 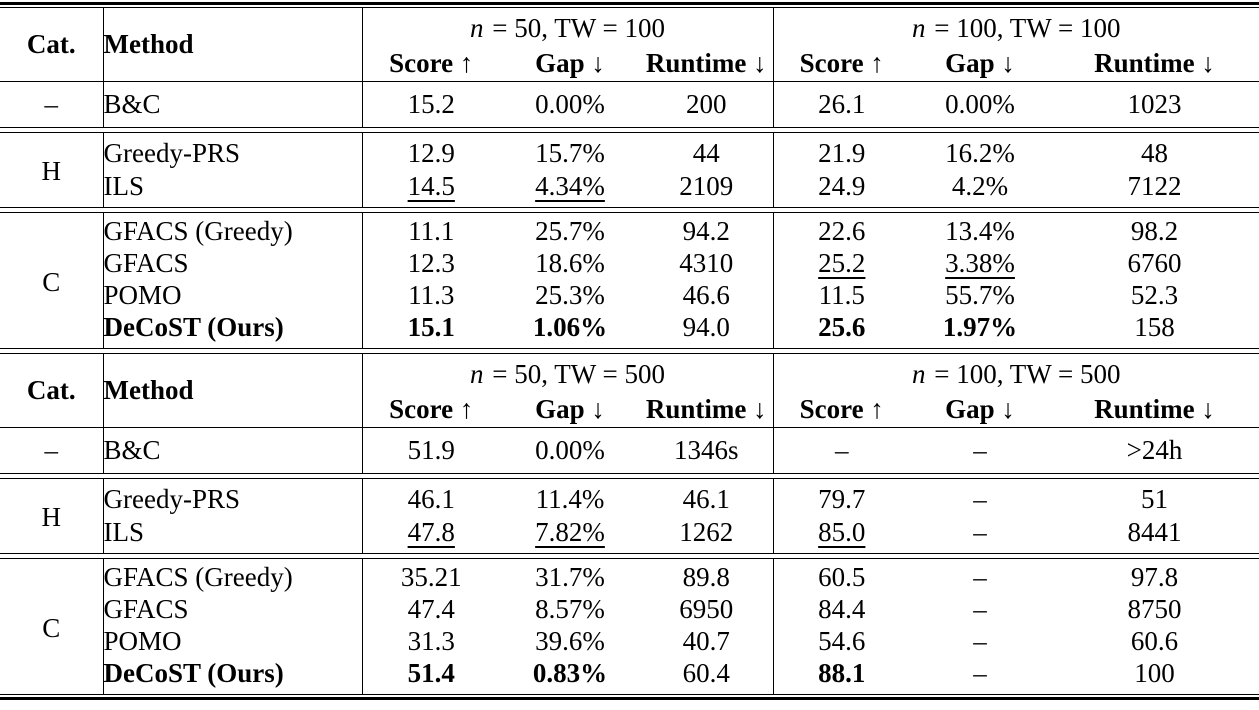 I want to click on score-cell: 26.1, so click(x=841, y=104).